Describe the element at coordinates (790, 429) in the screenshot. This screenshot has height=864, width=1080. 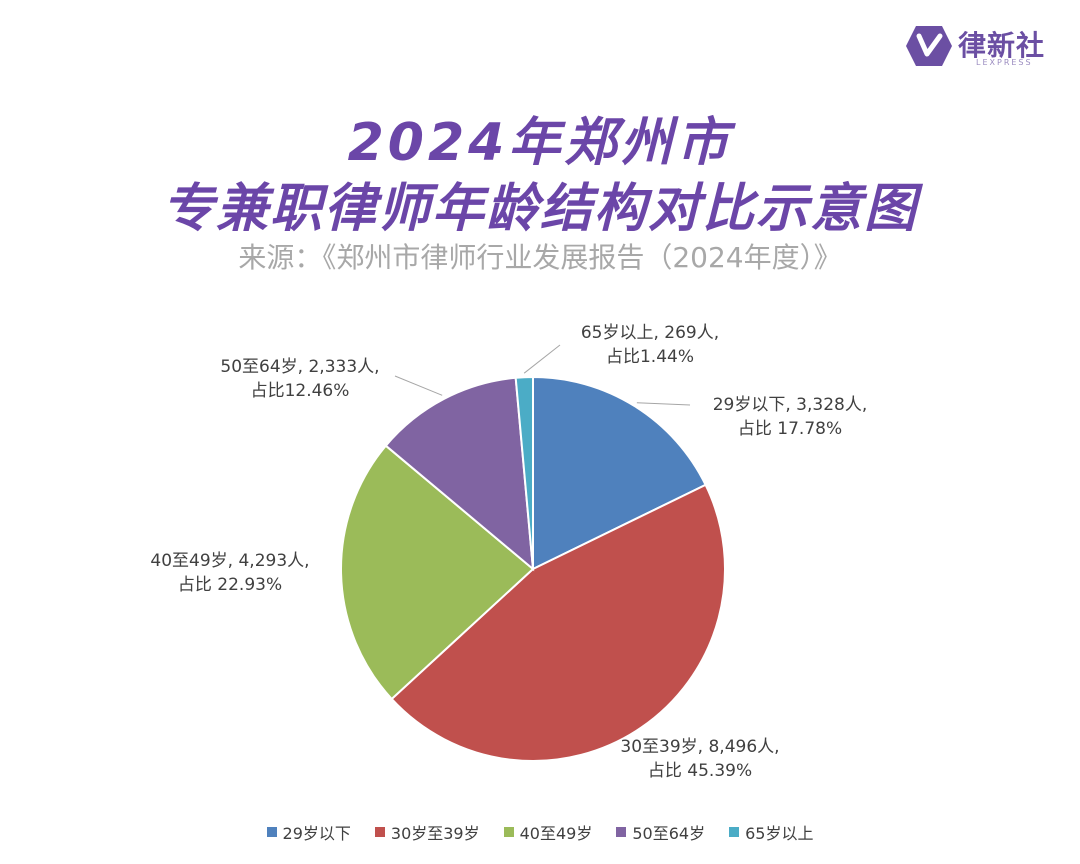
I see `data-label-1-line-2: 占比 17.78%` at that location.